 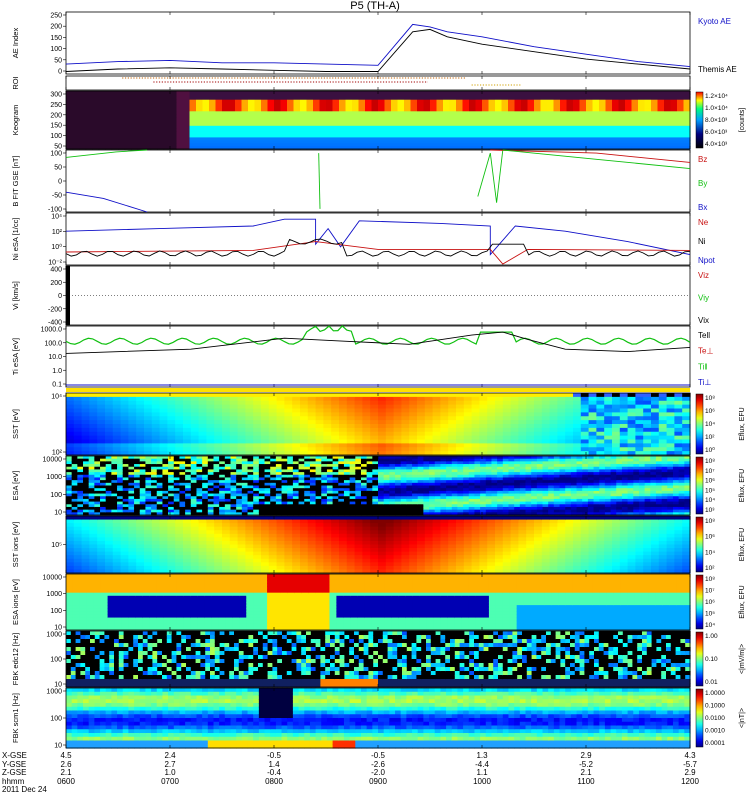 What do you see at coordinates (15, 485) in the screenshot?
I see `panel-ylabel: ESA [eV]` at bounding box center [15, 485].